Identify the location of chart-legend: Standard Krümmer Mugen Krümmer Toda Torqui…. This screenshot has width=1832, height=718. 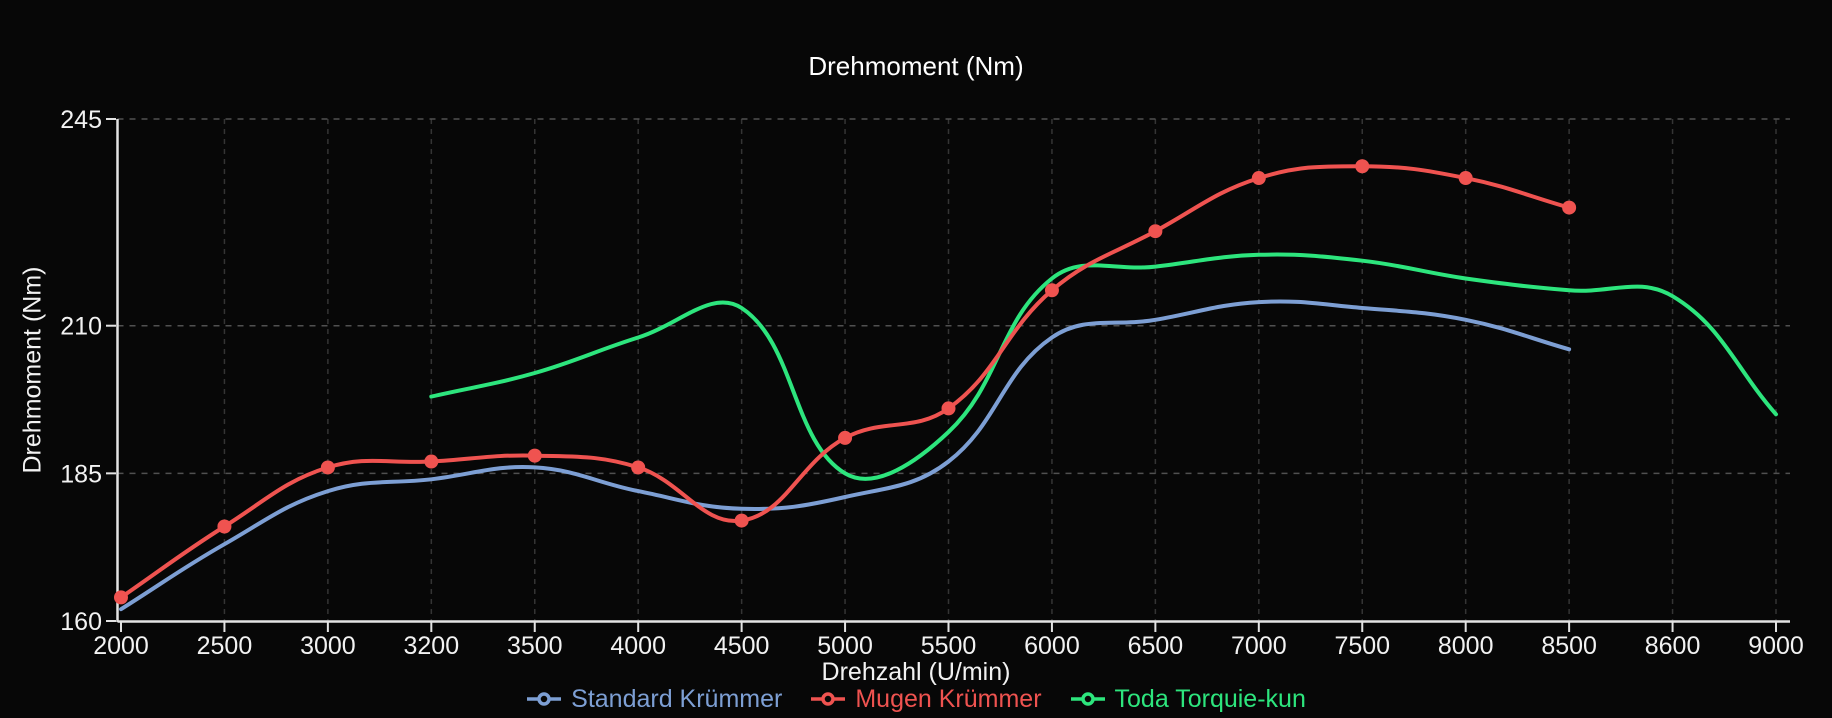
(916, 699).